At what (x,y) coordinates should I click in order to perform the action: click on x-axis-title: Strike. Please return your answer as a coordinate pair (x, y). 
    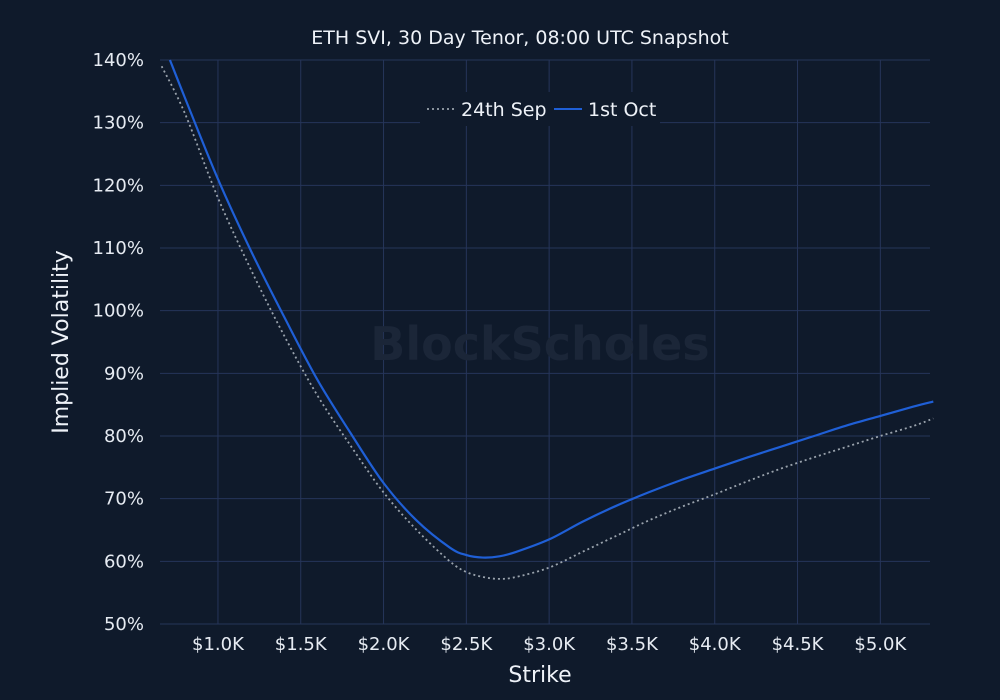
    Looking at the image, I should click on (539, 675).